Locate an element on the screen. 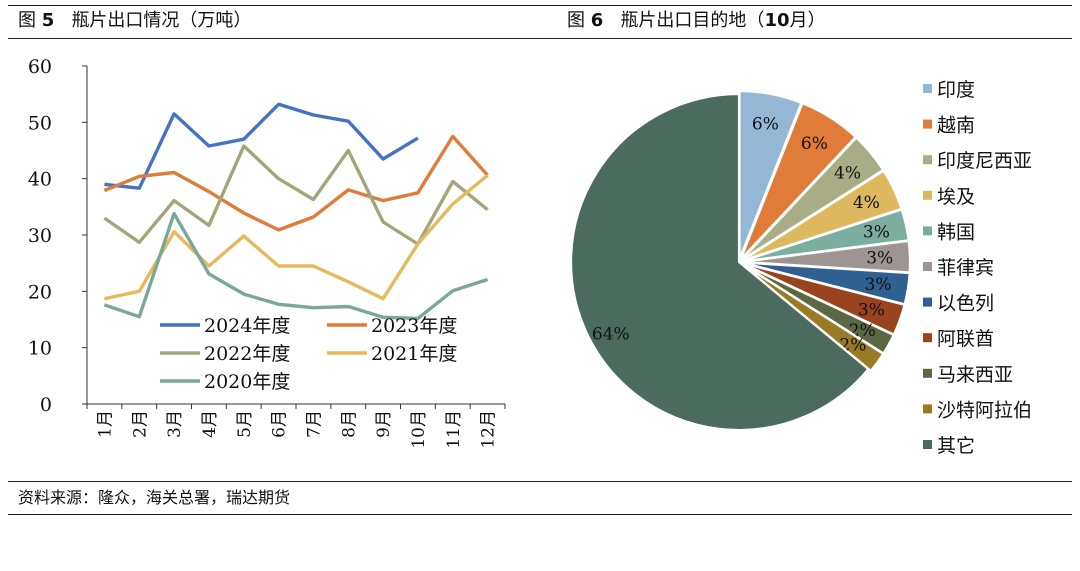 Image resolution: width=1080 pixels, height=571 pixels. pie-slice-沙特阿拉伯 is located at coordinates (812, 317).